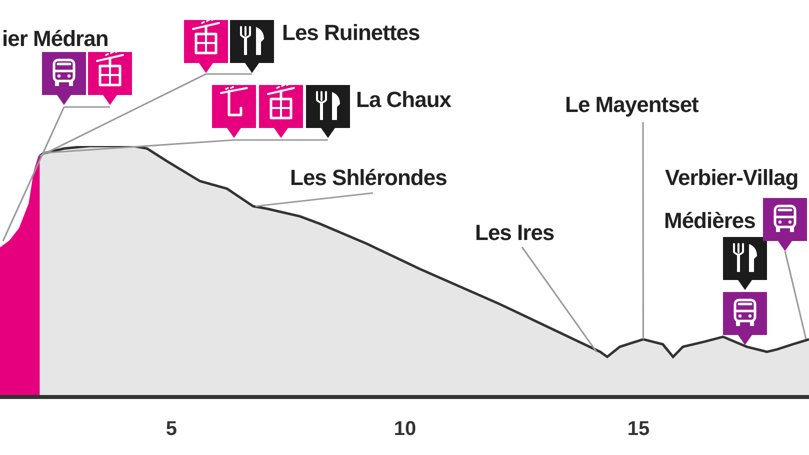 The image size is (809, 455). Describe the element at coordinates (632, 104) in the screenshot. I see `annotation: Le Mayentset` at that location.